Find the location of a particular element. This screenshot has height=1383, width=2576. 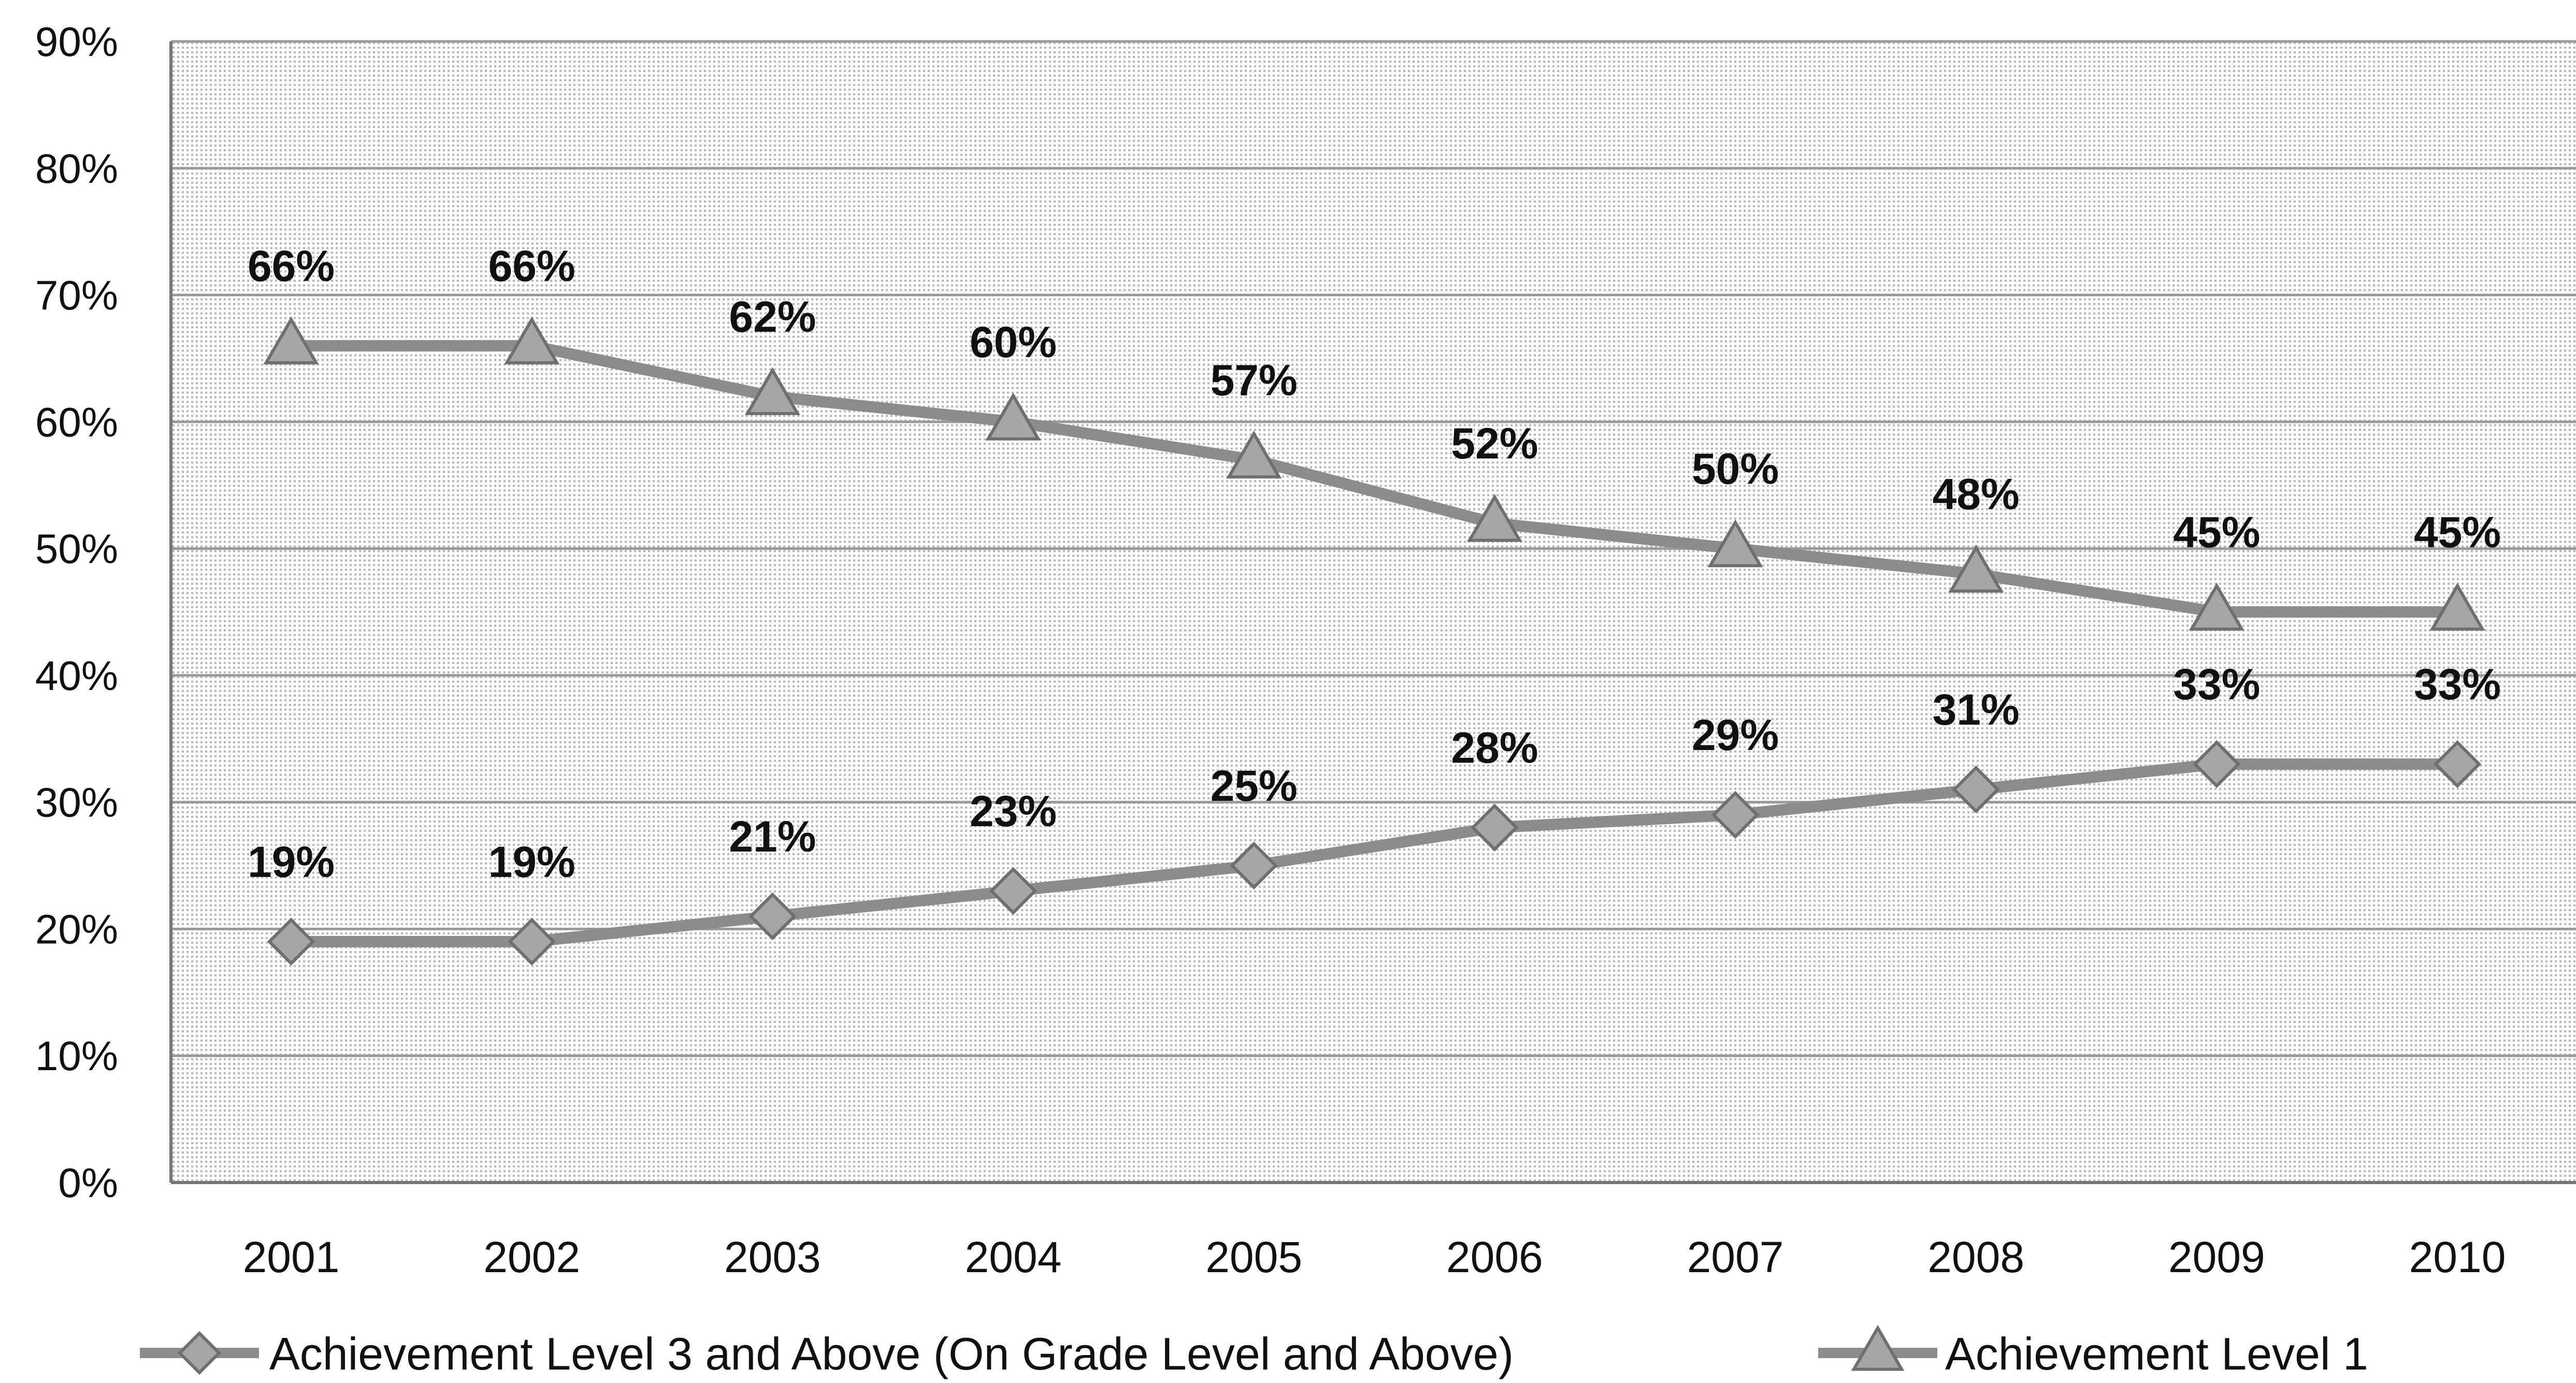

y-tick-label: 50% is located at coordinates (76, 549).